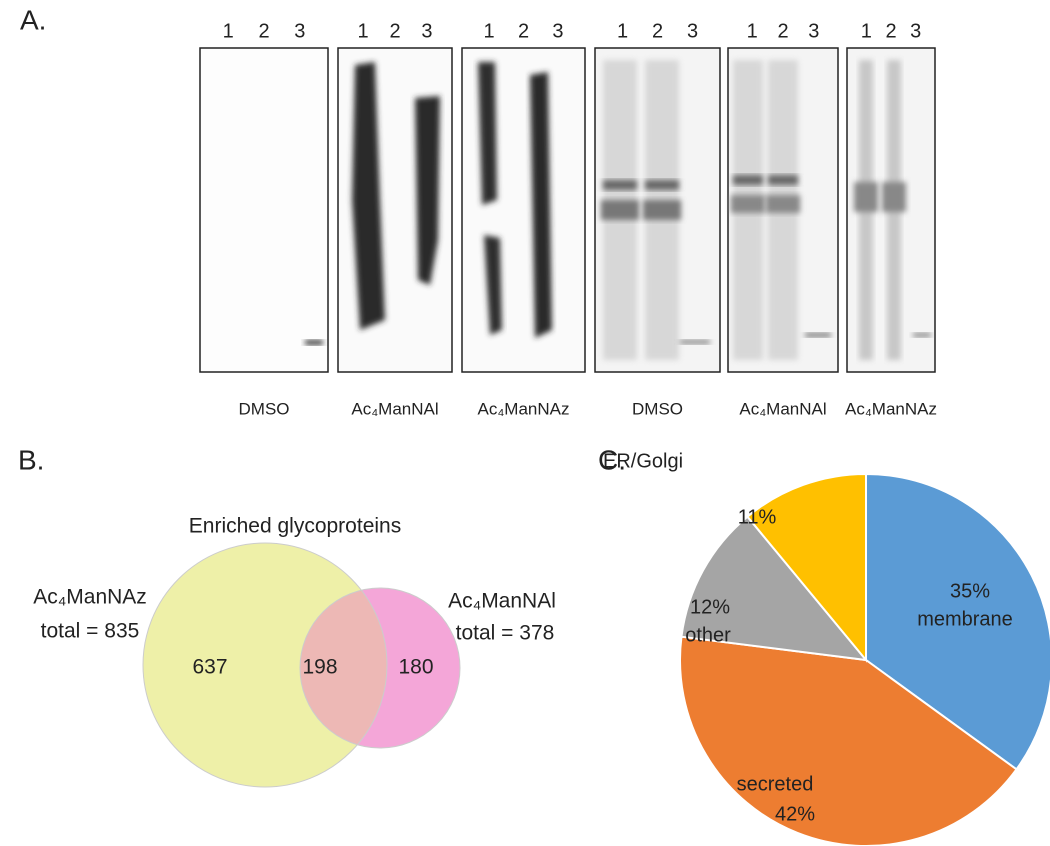 This screenshot has height=846, width=1050. What do you see at coordinates (319, 667) in the screenshot?
I see `region-count: 198` at bounding box center [319, 667].